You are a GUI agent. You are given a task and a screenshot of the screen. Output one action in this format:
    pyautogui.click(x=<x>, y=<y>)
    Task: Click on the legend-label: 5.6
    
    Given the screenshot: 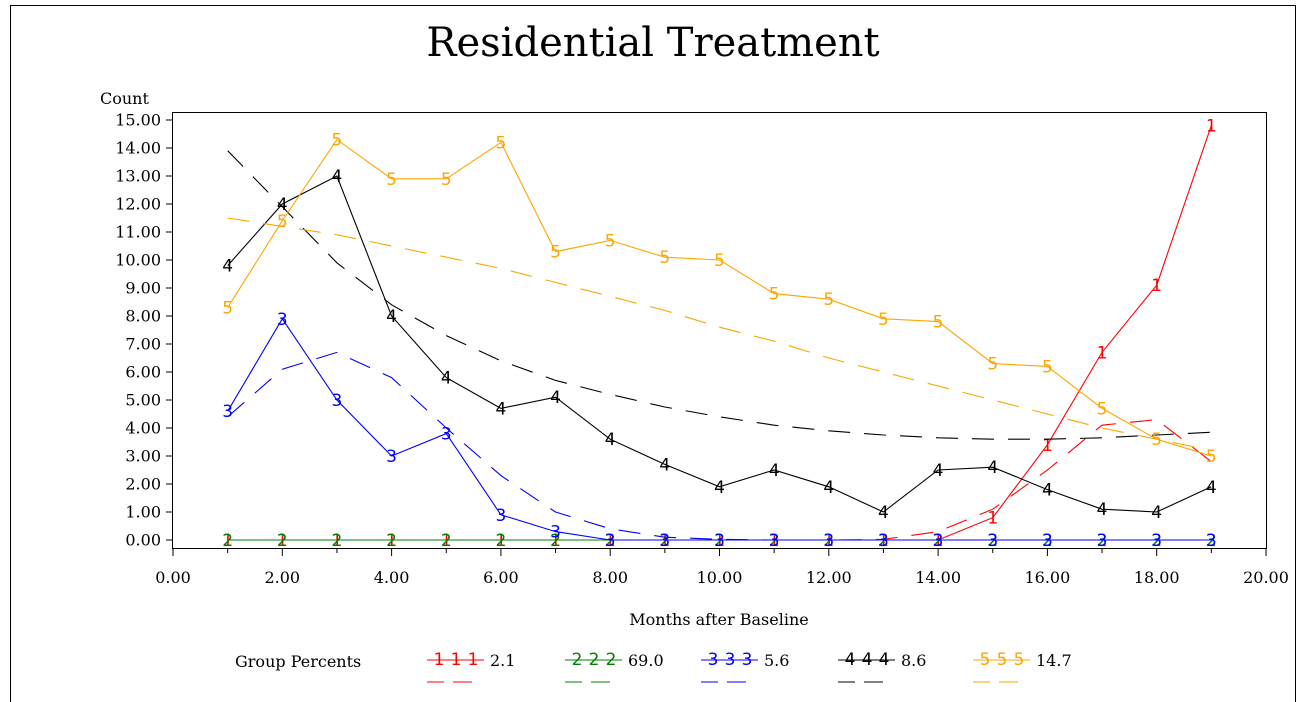 What is the action you would take?
    pyautogui.click(x=776, y=660)
    